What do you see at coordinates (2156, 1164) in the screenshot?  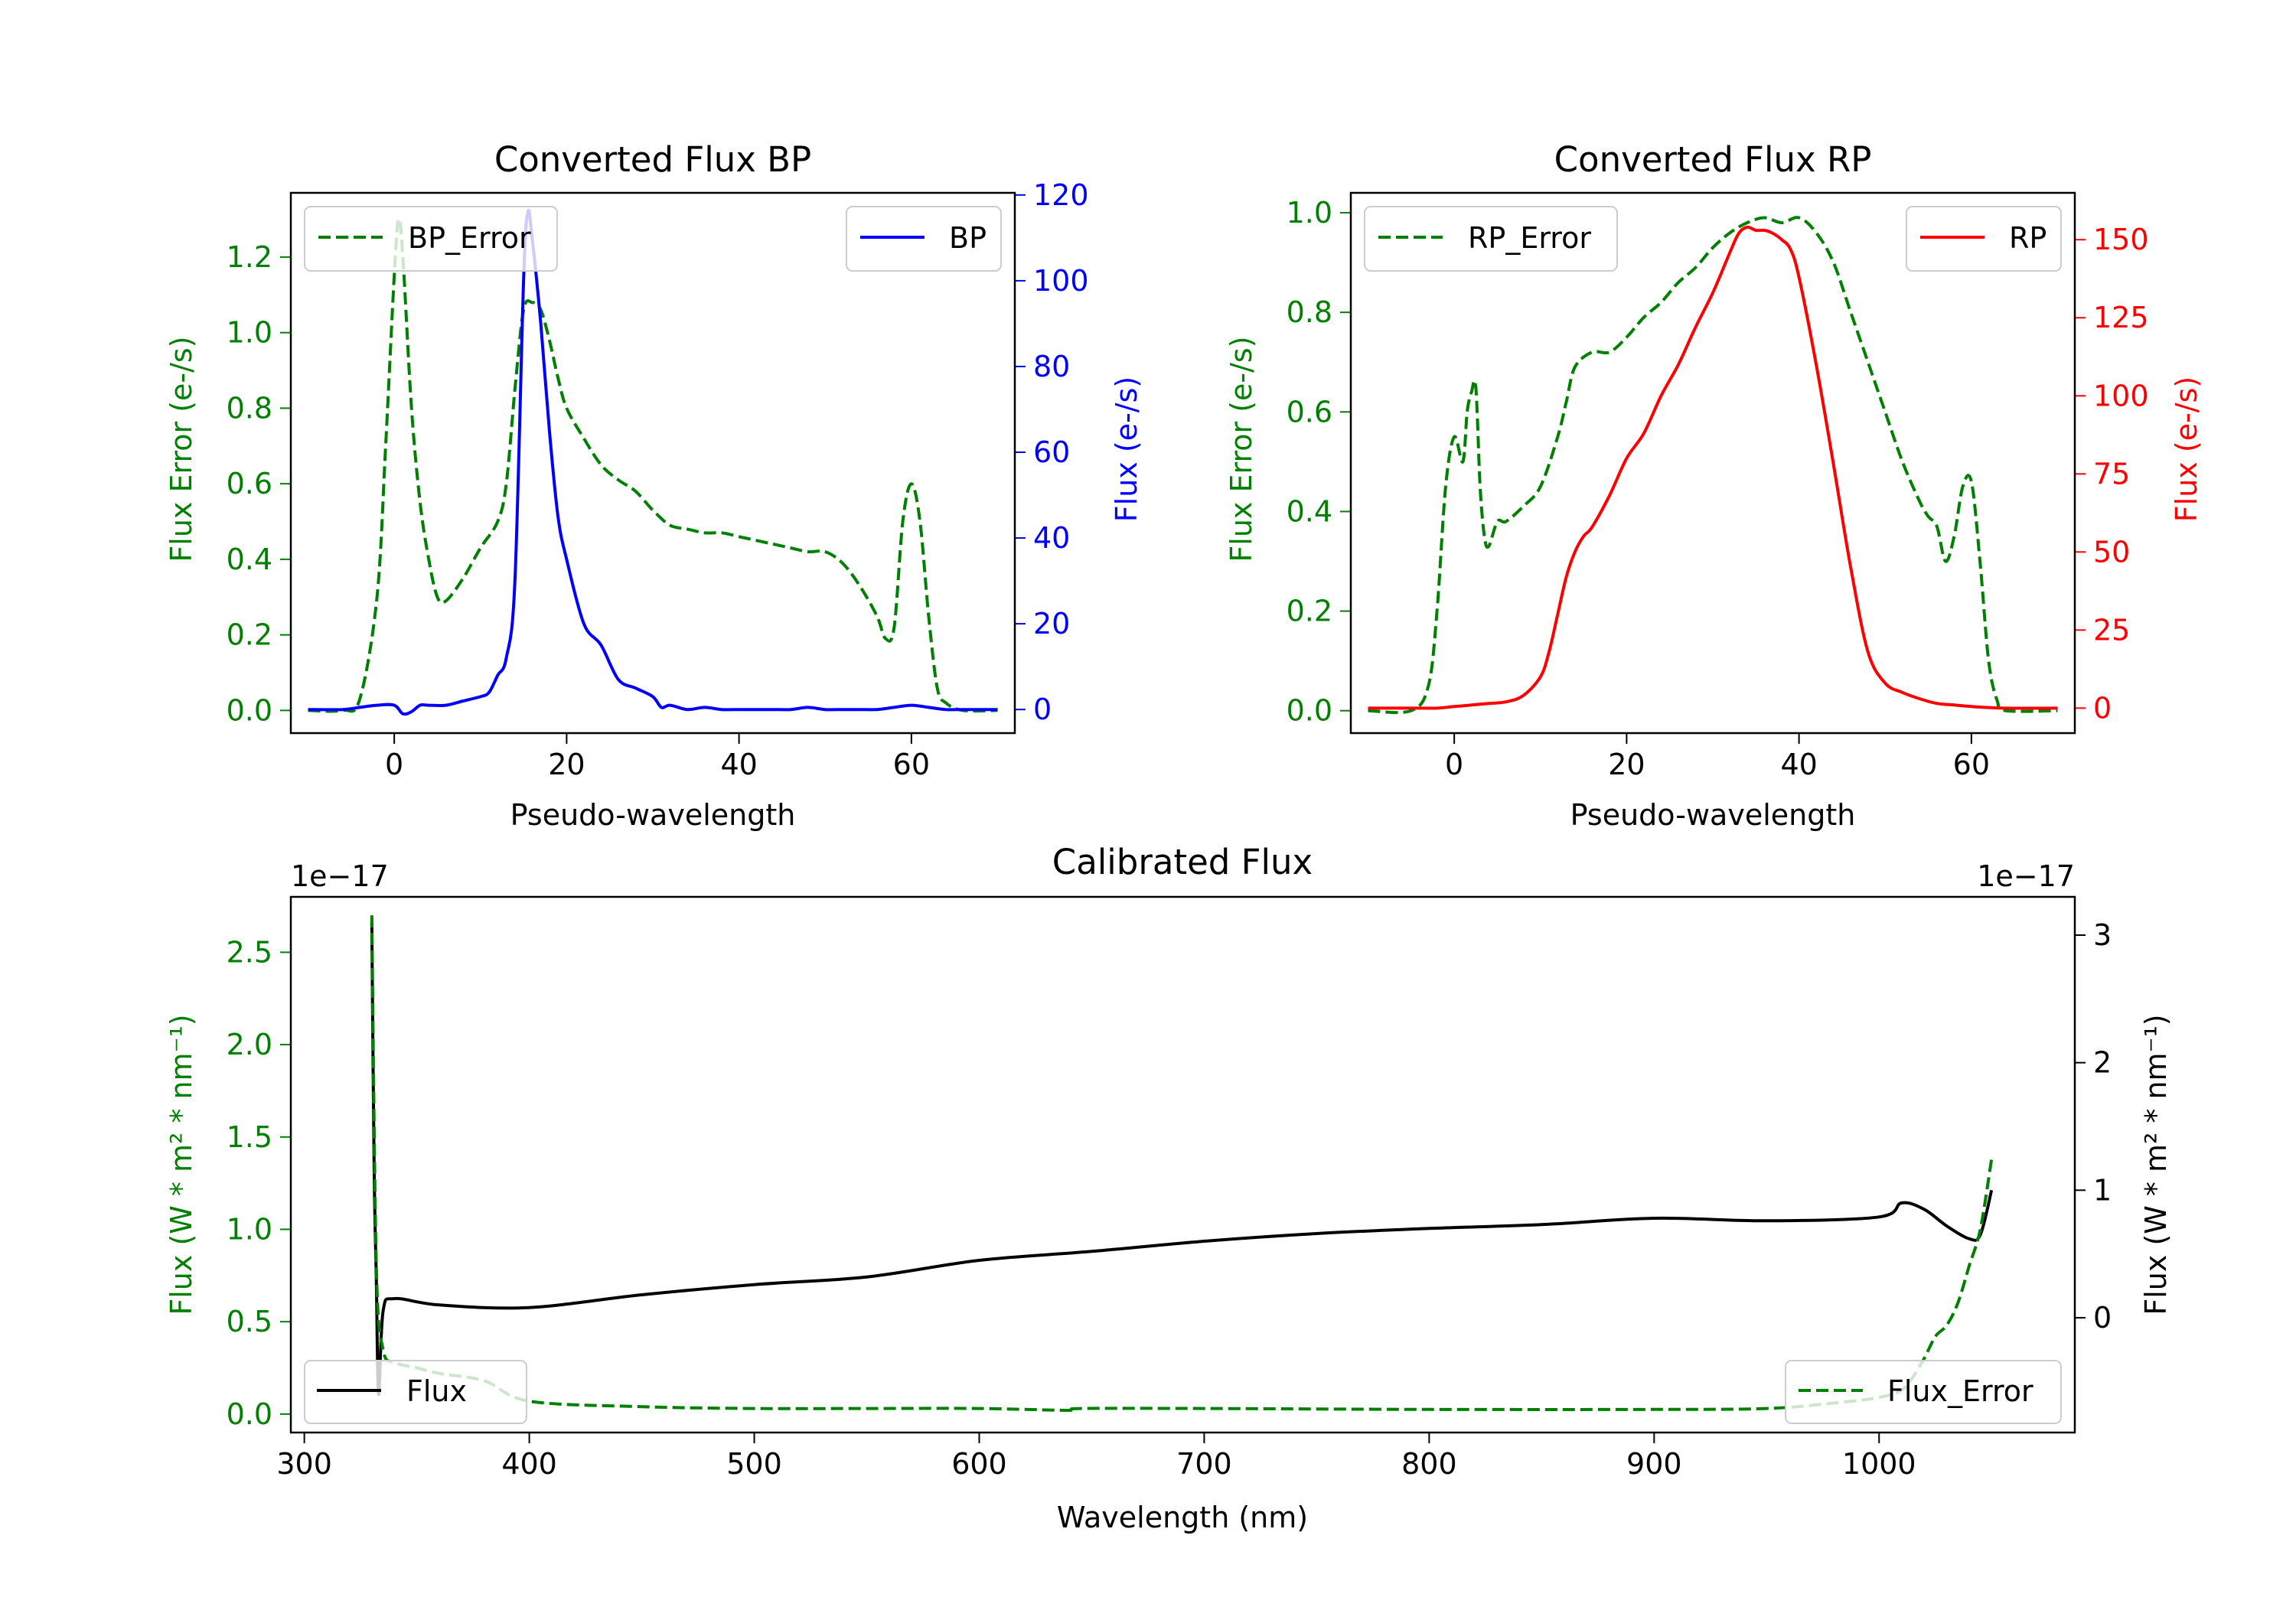 I see `cal-right-y-axis-label: Flux (W * m² * nm⁻¹)` at bounding box center [2156, 1164].